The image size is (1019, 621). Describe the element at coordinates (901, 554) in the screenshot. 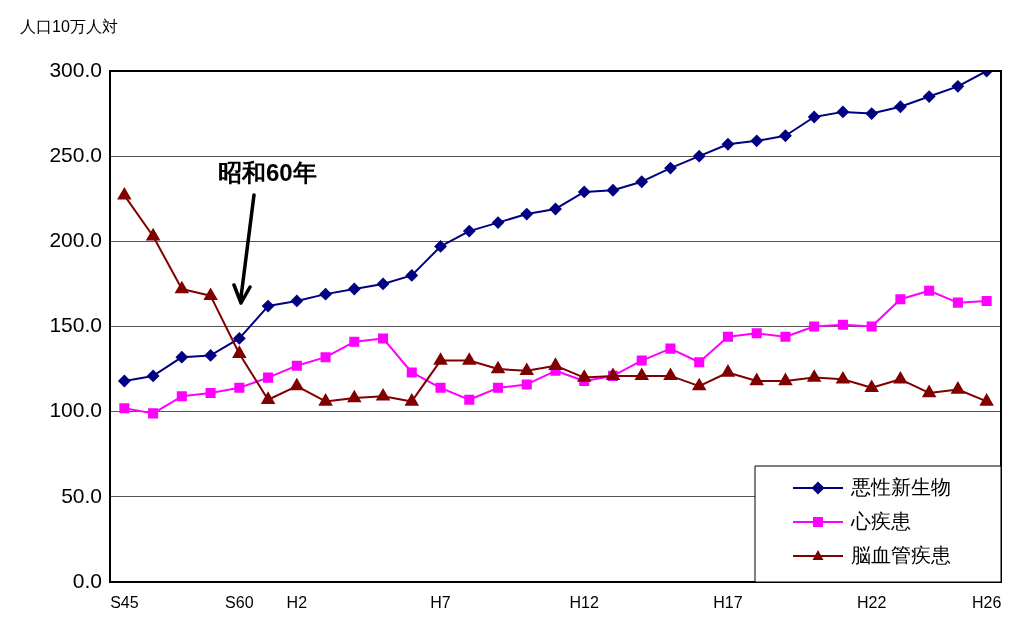

I see `legend-label: 脳血管疾患` at that location.